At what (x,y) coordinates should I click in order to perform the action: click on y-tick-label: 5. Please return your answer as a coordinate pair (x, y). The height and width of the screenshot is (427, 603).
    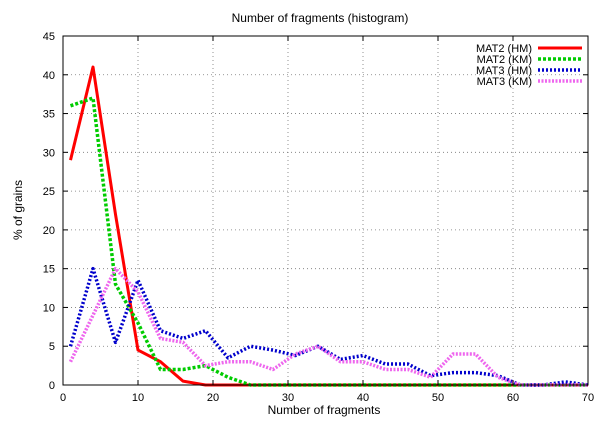
    Looking at the image, I should click on (52, 347).